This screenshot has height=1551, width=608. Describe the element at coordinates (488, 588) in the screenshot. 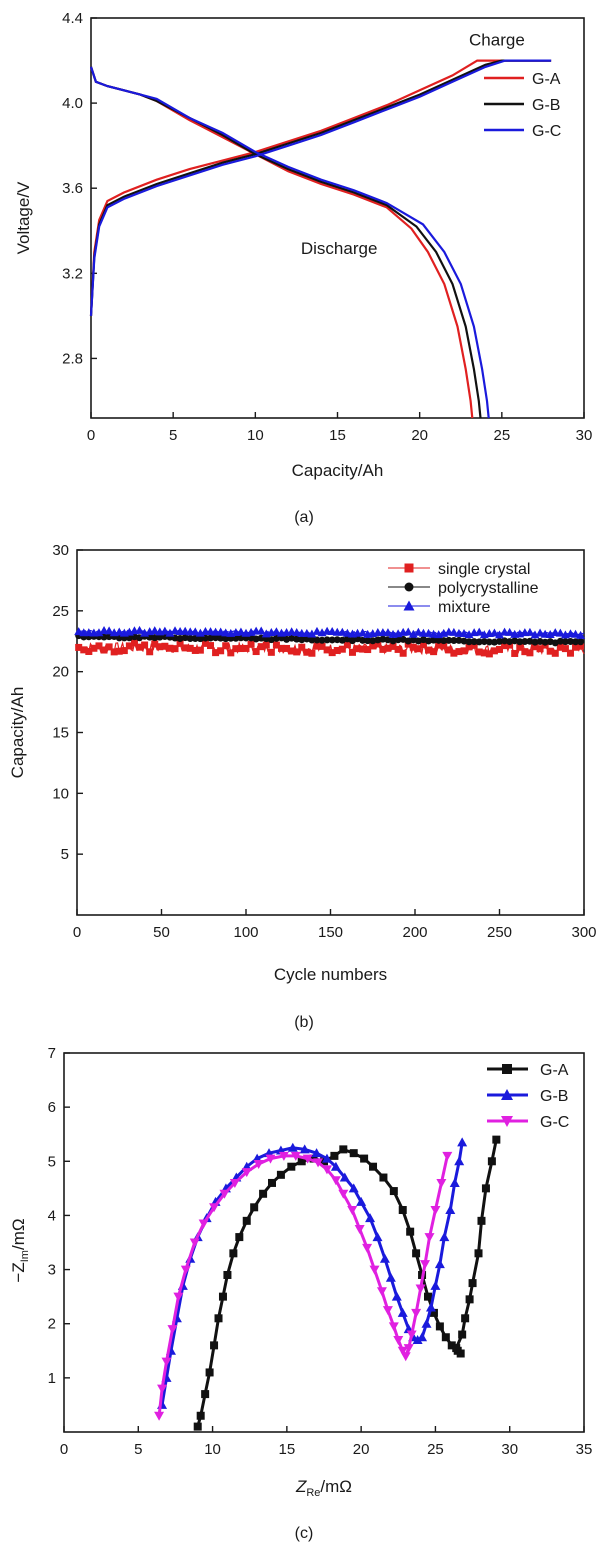

I see `b-legend-label: polycrystalline` at that location.